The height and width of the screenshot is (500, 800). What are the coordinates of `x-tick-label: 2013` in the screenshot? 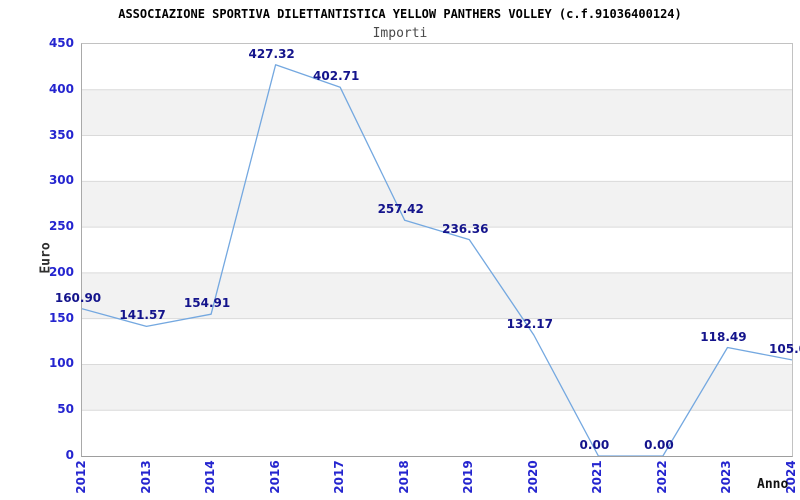 It's located at (145, 477).